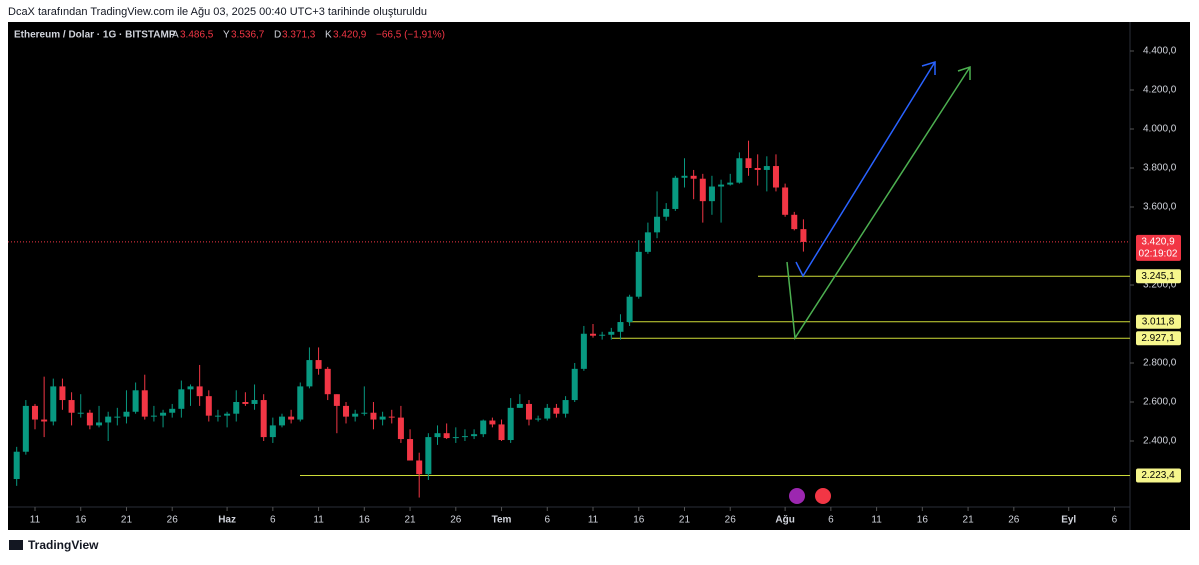 The image size is (1199, 565). Describe the element at coordinates (227, 520) in the screenshot. I see `x-tick-label: Haz` at that location.